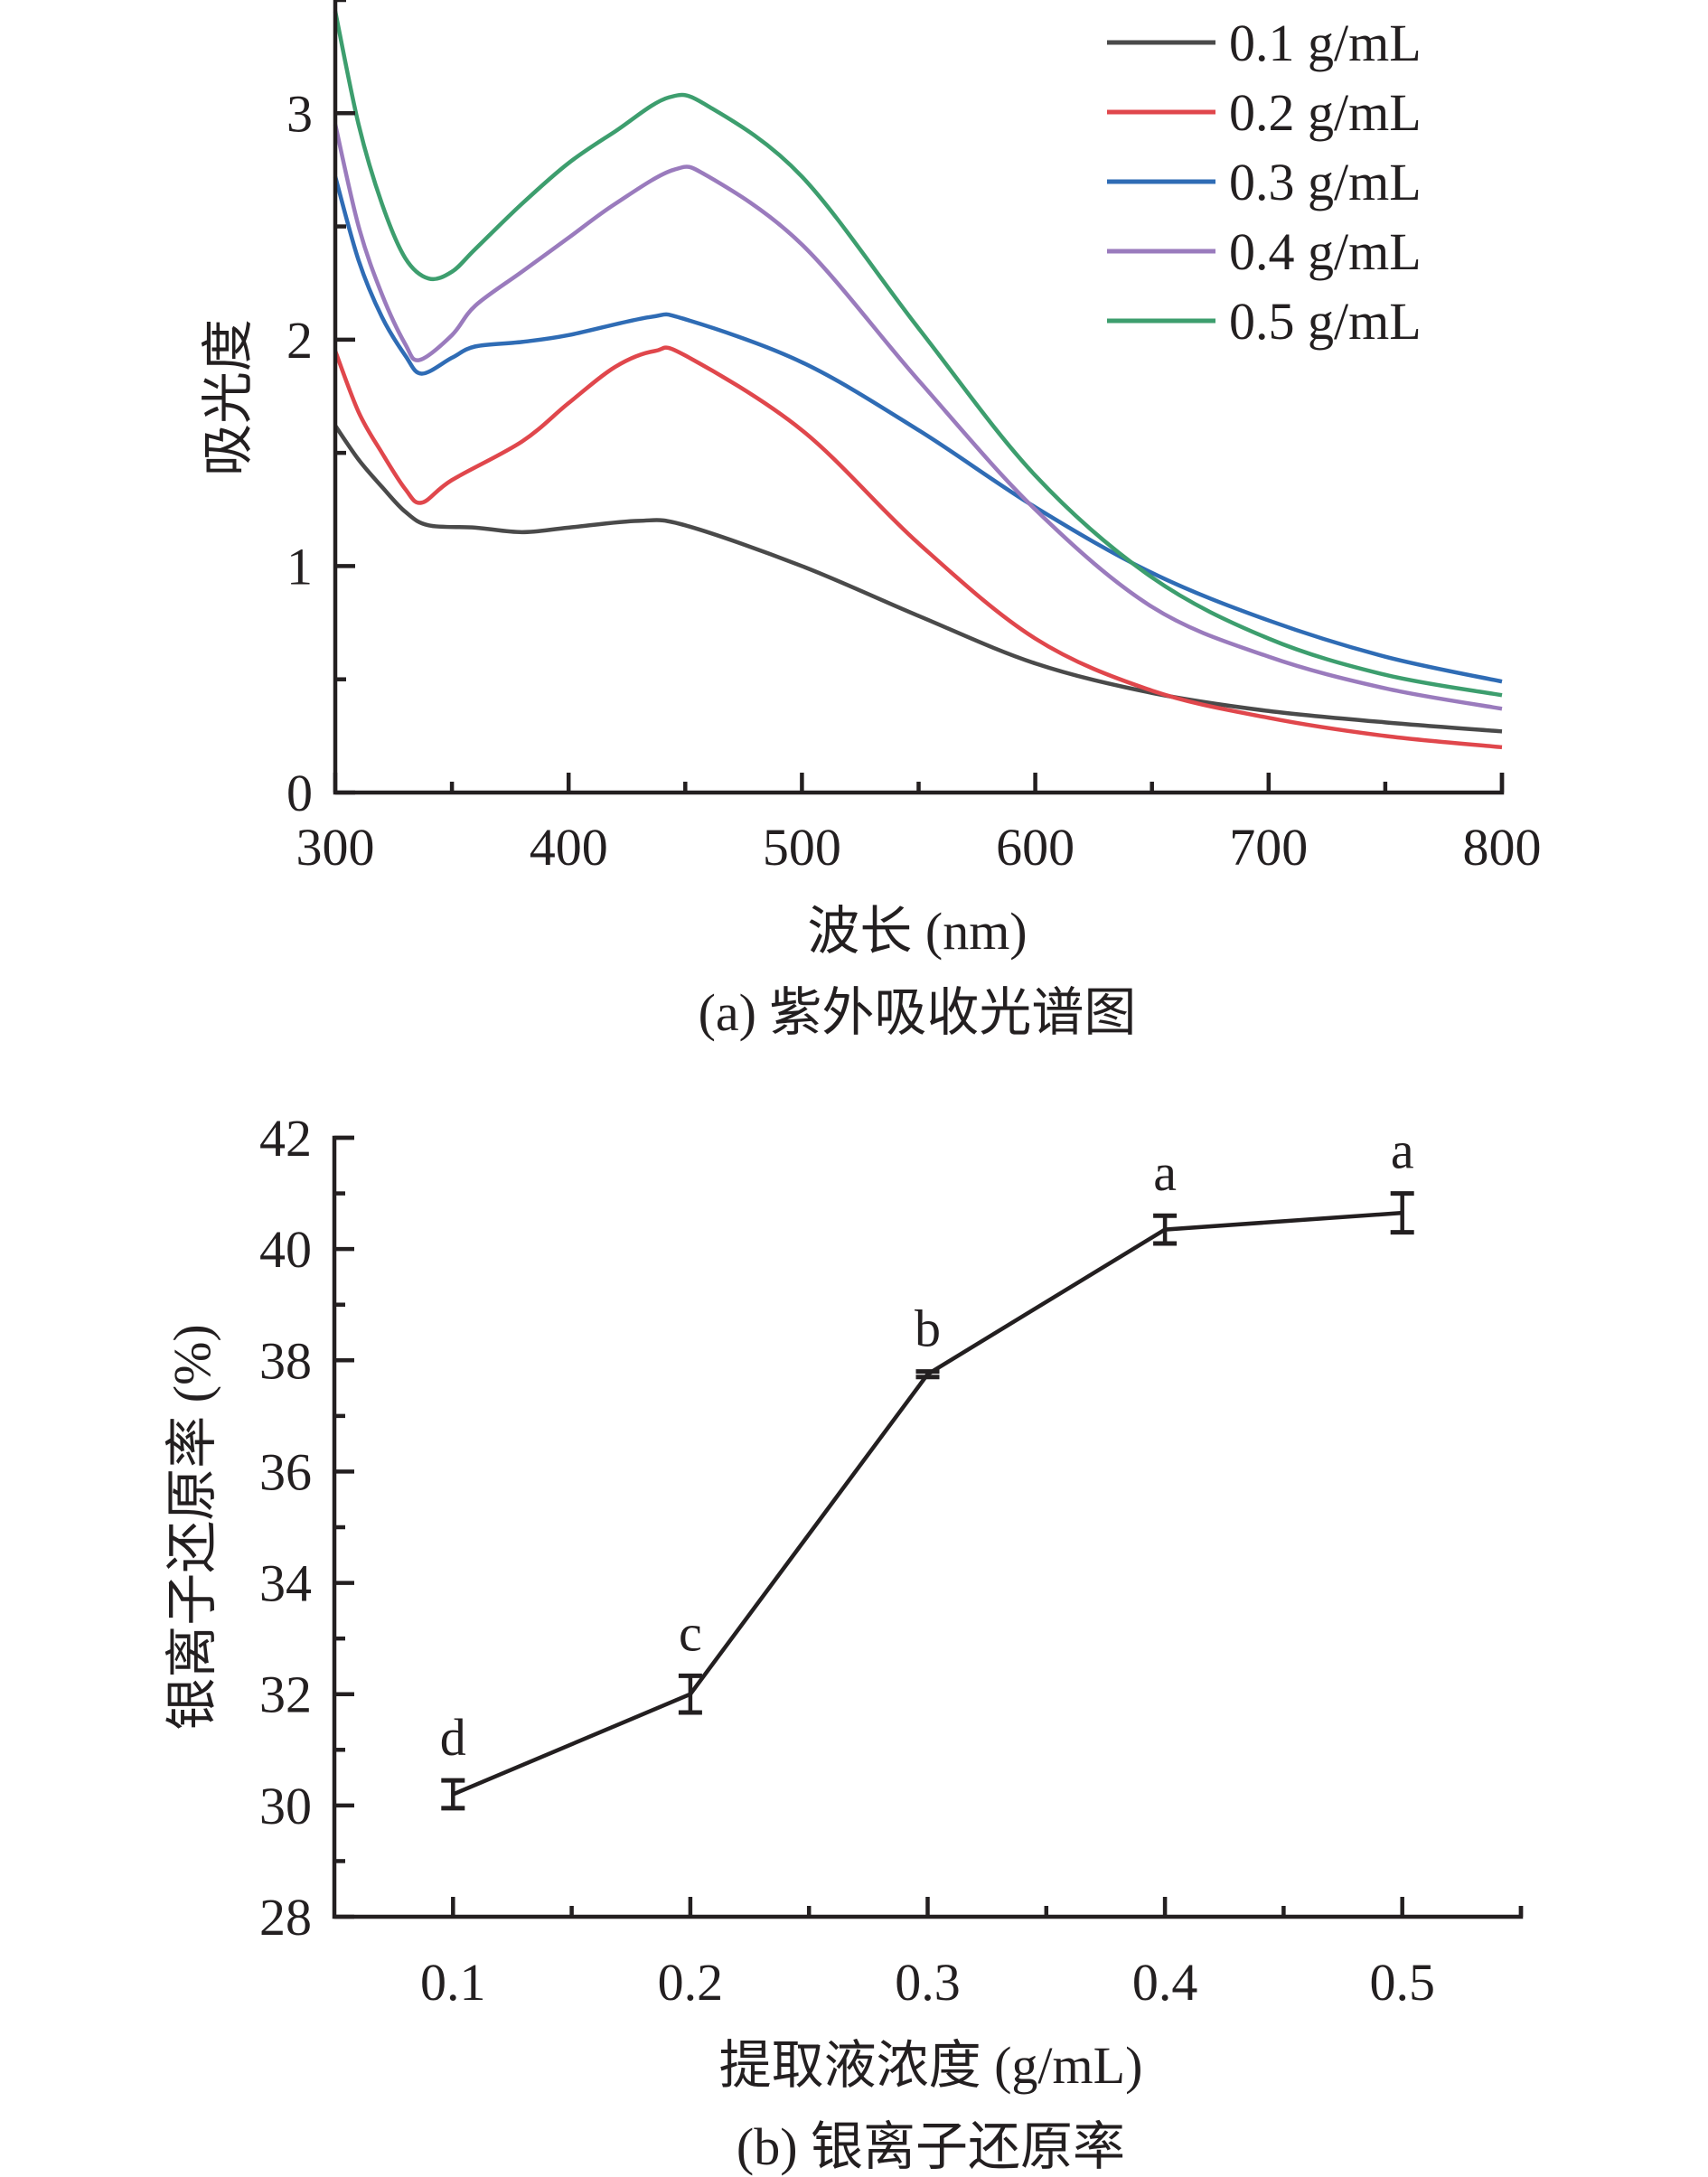 The height and width of the screenshot is (2177, 1708). I want to click on x-tick-labels: 300 400 500 600 700 800, so click(919, 847).